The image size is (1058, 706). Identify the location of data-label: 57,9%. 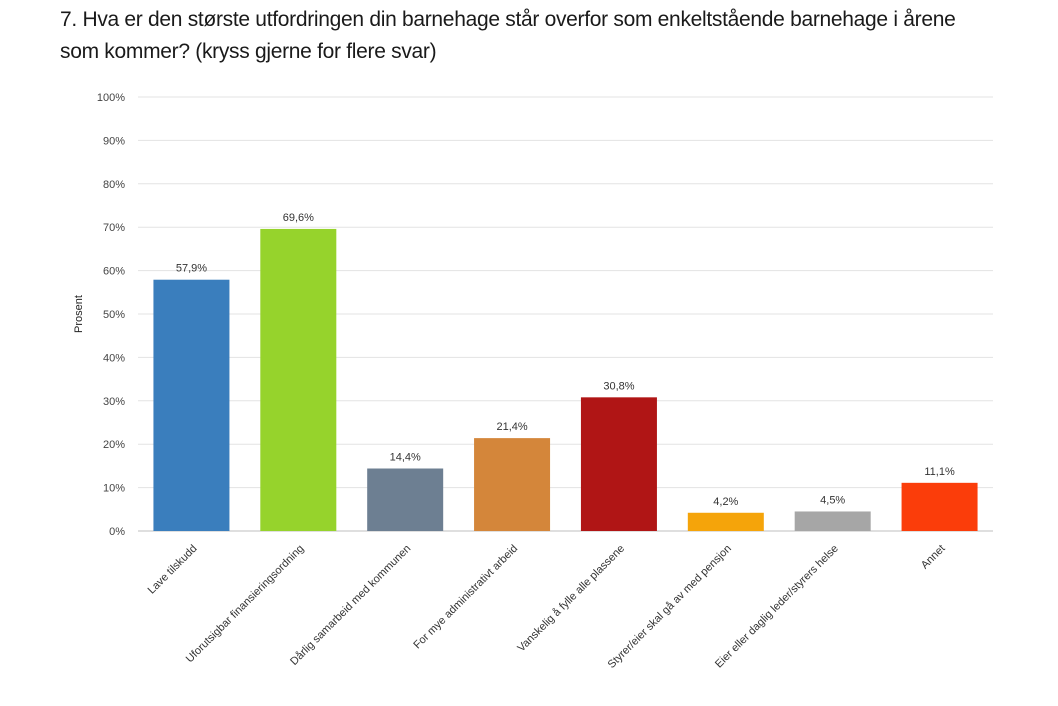
(191, 269).